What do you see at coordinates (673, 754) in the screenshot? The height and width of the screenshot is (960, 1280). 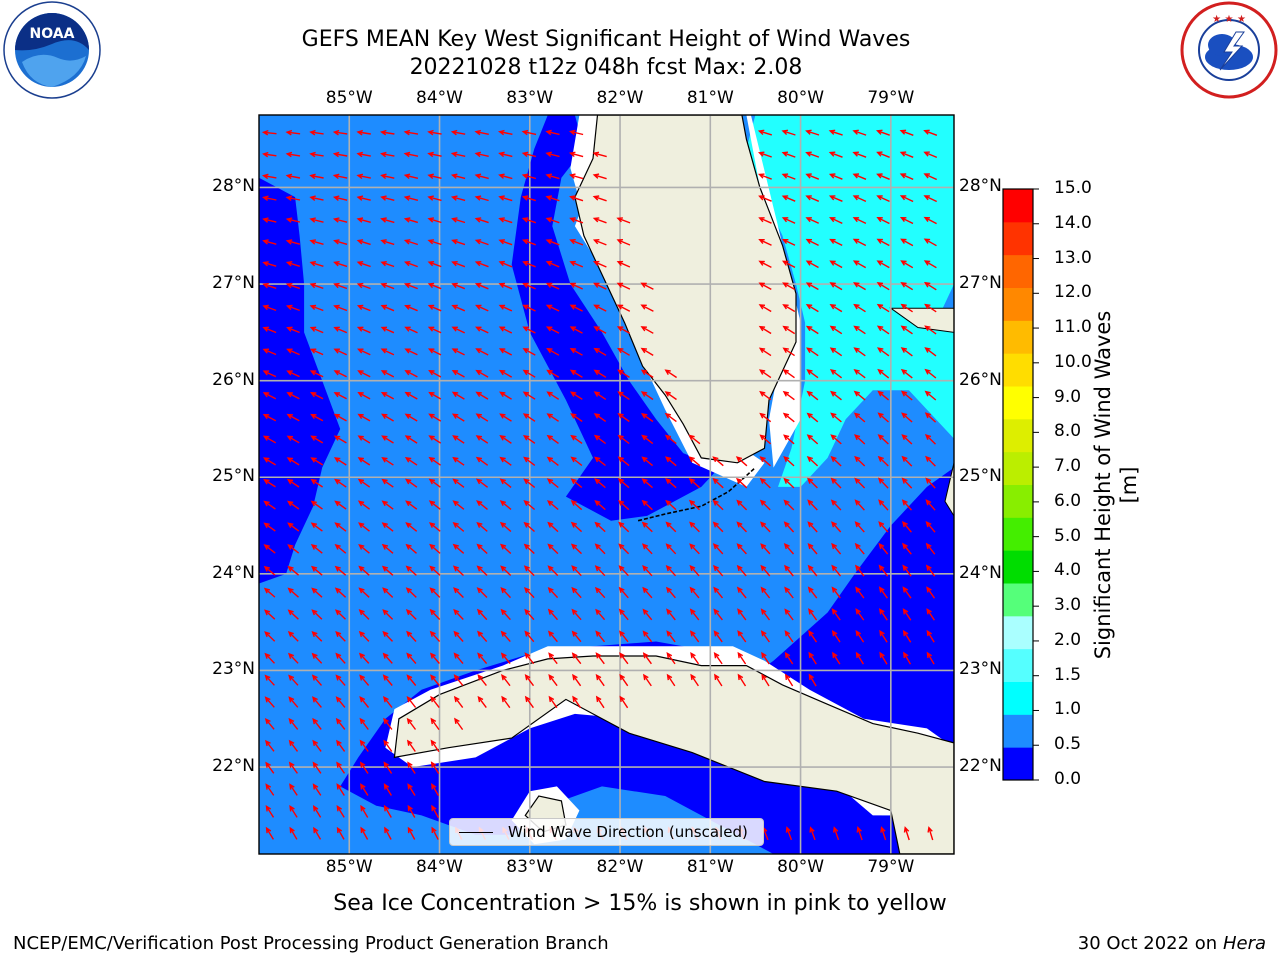 I see `cuba-land` at bounding box center [673, 754].